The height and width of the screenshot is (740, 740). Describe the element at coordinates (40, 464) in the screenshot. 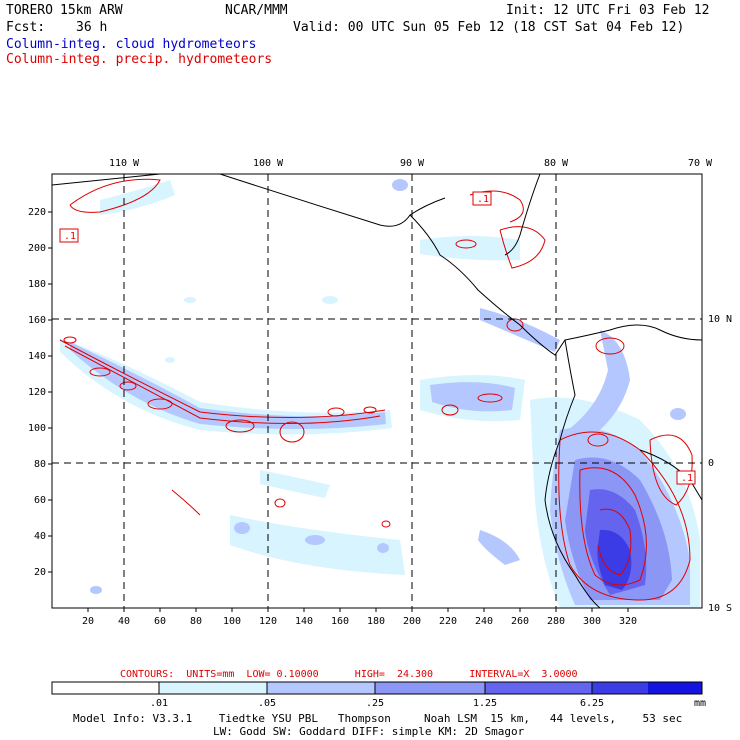

I see `y-tick-label: 80` at that location.